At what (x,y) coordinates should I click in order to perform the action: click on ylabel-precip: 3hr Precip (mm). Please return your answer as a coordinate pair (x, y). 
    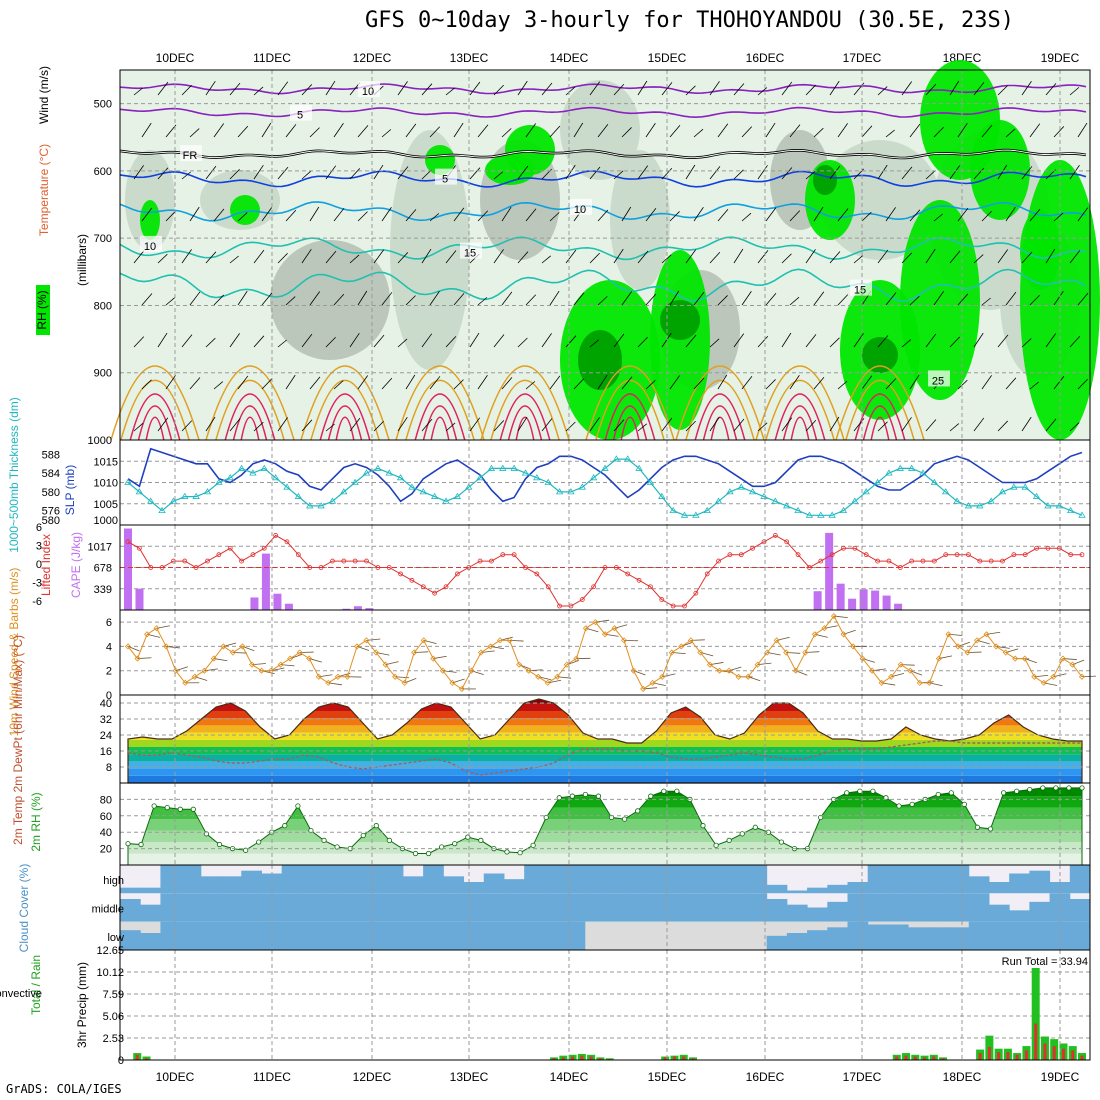
    Looking at the image, I should click on (82, 1005).